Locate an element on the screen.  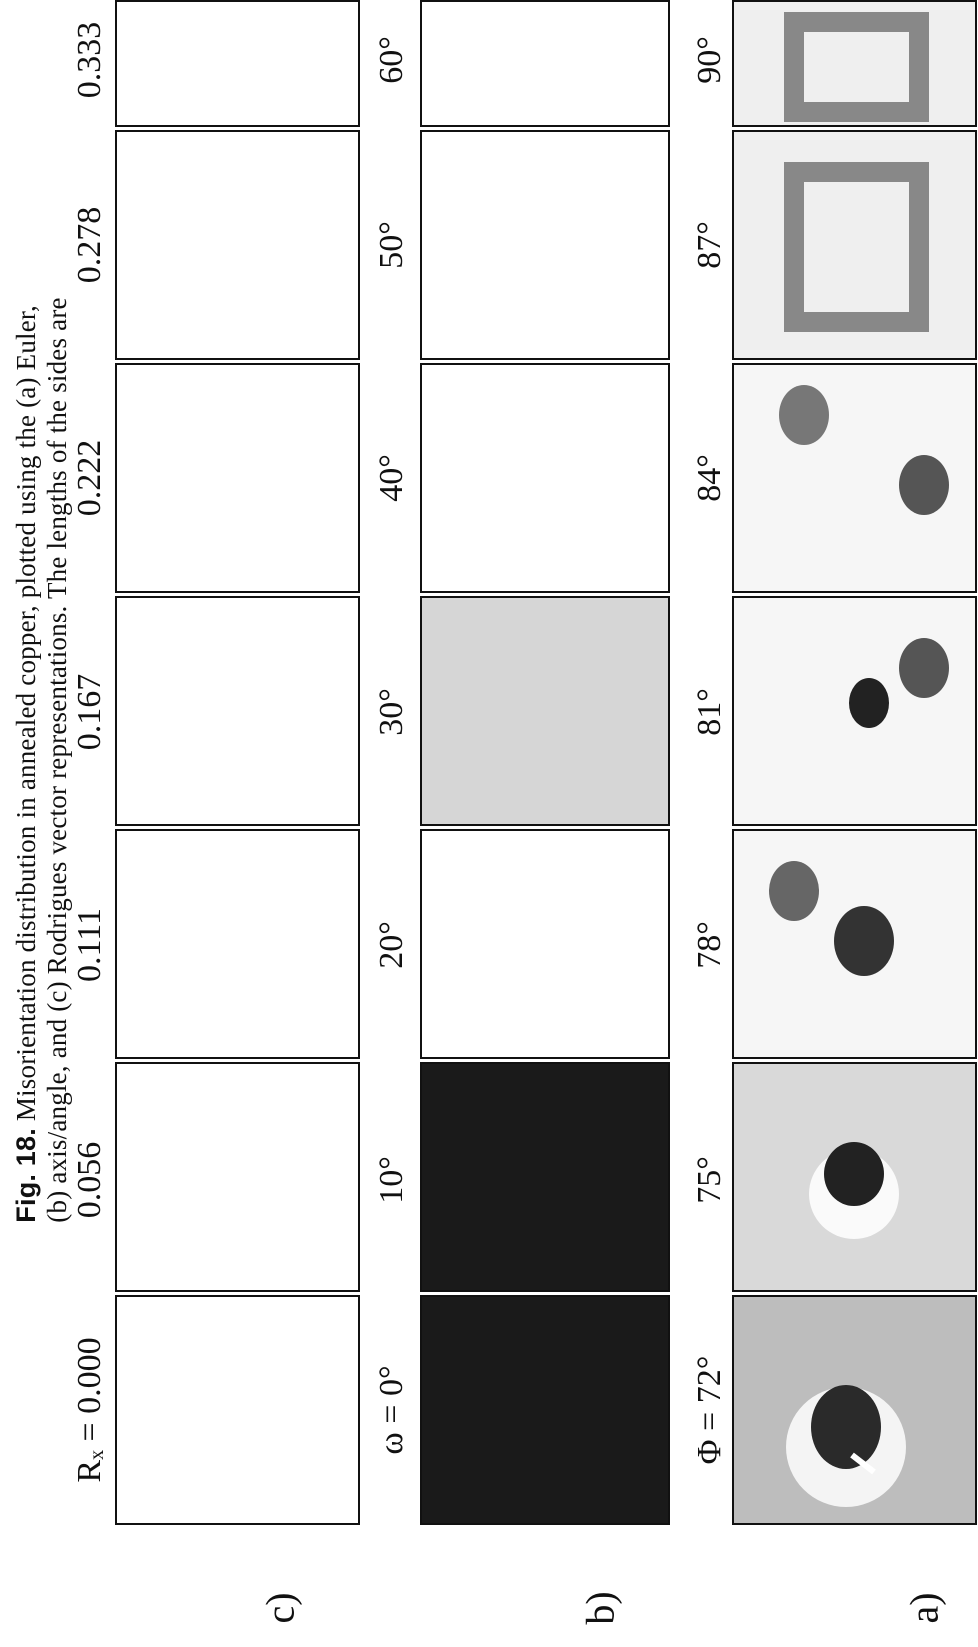
euler-label-87: 87° is located at coordinates (710, 245).